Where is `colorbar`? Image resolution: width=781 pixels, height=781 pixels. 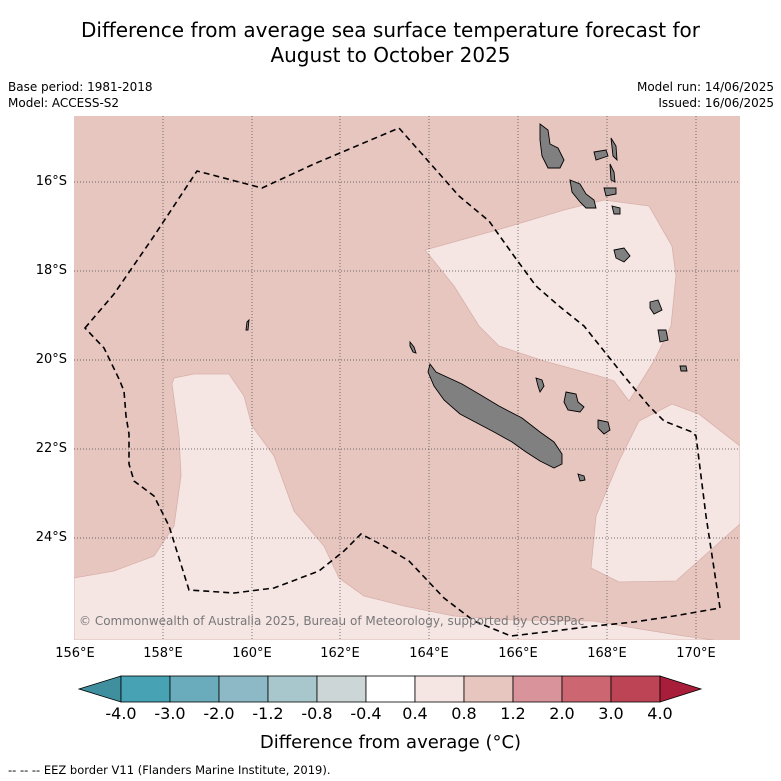
colorbar is located at coordinates (390, 691).